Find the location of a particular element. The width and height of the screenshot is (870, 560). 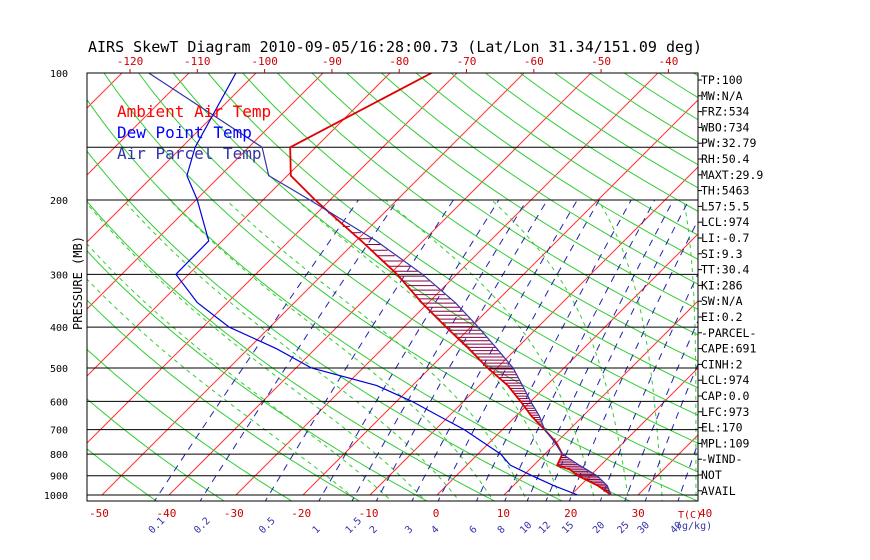

stability-index-label: FRZ:534 is located at coordinates (725, 112).